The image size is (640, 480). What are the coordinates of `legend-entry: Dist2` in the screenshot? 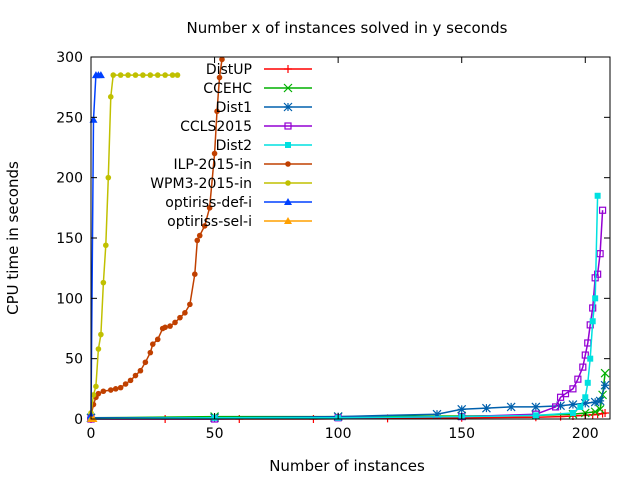 It's located at (264, 146).